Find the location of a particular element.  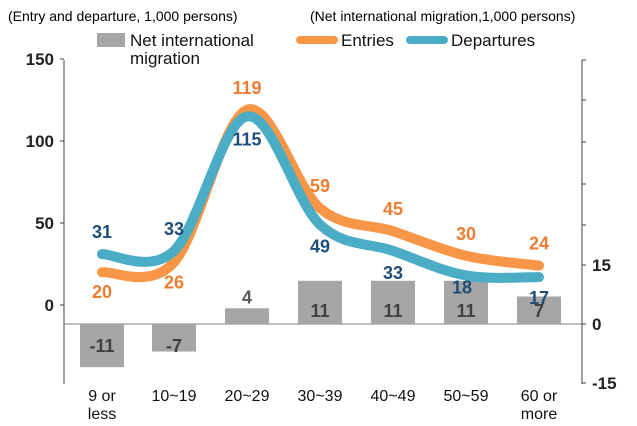

category-label-line: more is located at coordinates (539, 414).